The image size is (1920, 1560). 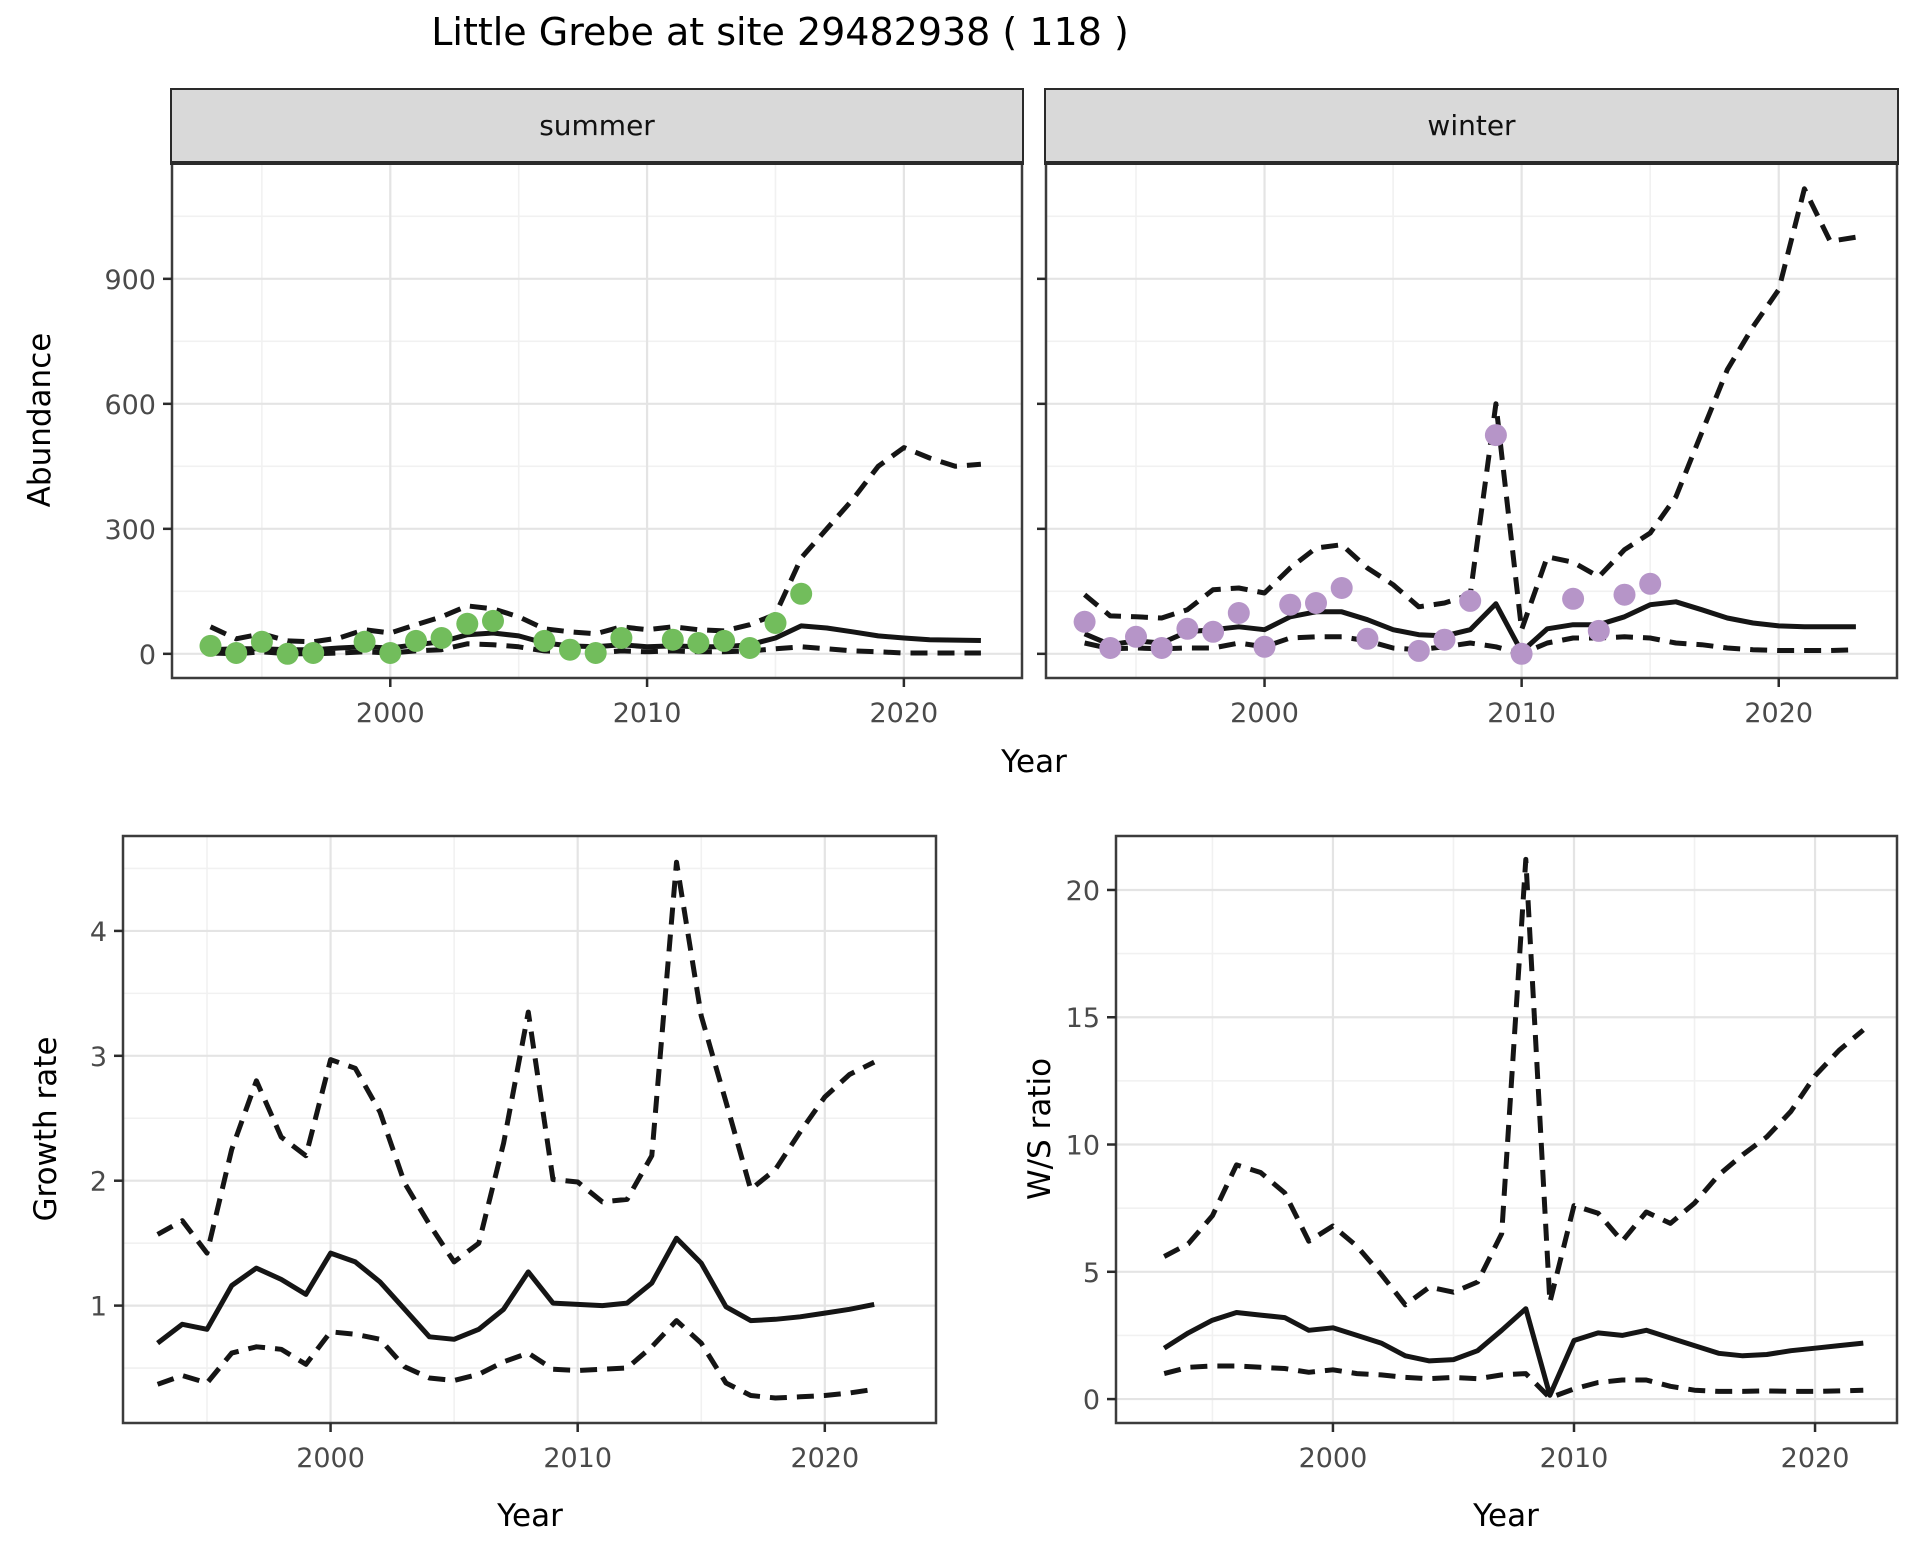 I want to click on x-axis-title-year-bottom-right: Year, so click(x=1506, y=1516).